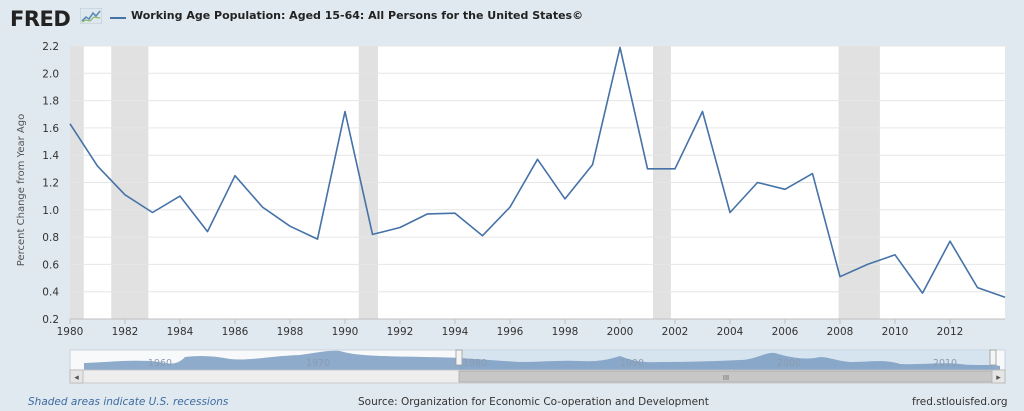 This screenshot has height=411, width=1024. What do you see at coordinates (21, 190) in the screenshot?
I see `y-axis-label: Percent Change from Year Ago` at bounding box center [21, 190].